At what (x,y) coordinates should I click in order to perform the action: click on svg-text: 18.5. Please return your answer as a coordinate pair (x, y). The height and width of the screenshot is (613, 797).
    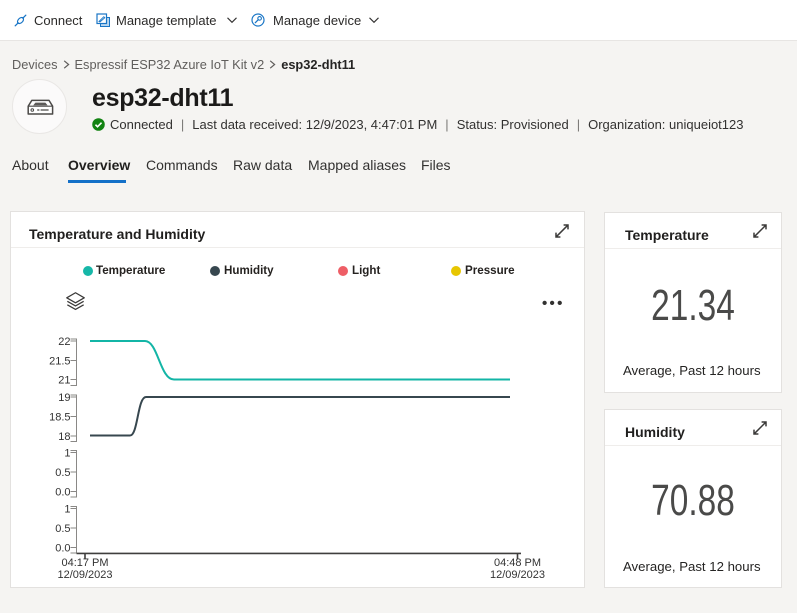
    Looking at the image, I should click on (59, 418).